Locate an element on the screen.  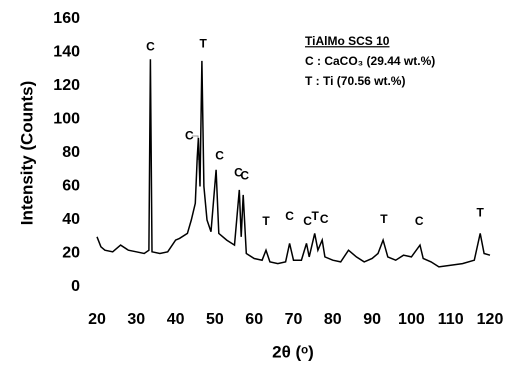
legend-entry: T : Ti (70.56 wt.%) is located at coordinates (355, 81).